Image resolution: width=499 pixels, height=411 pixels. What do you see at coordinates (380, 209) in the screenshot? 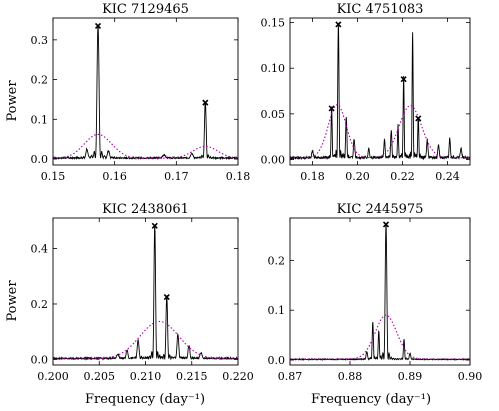
I see `panel-title: KIC 2445975` at bounding box center [380, 209].